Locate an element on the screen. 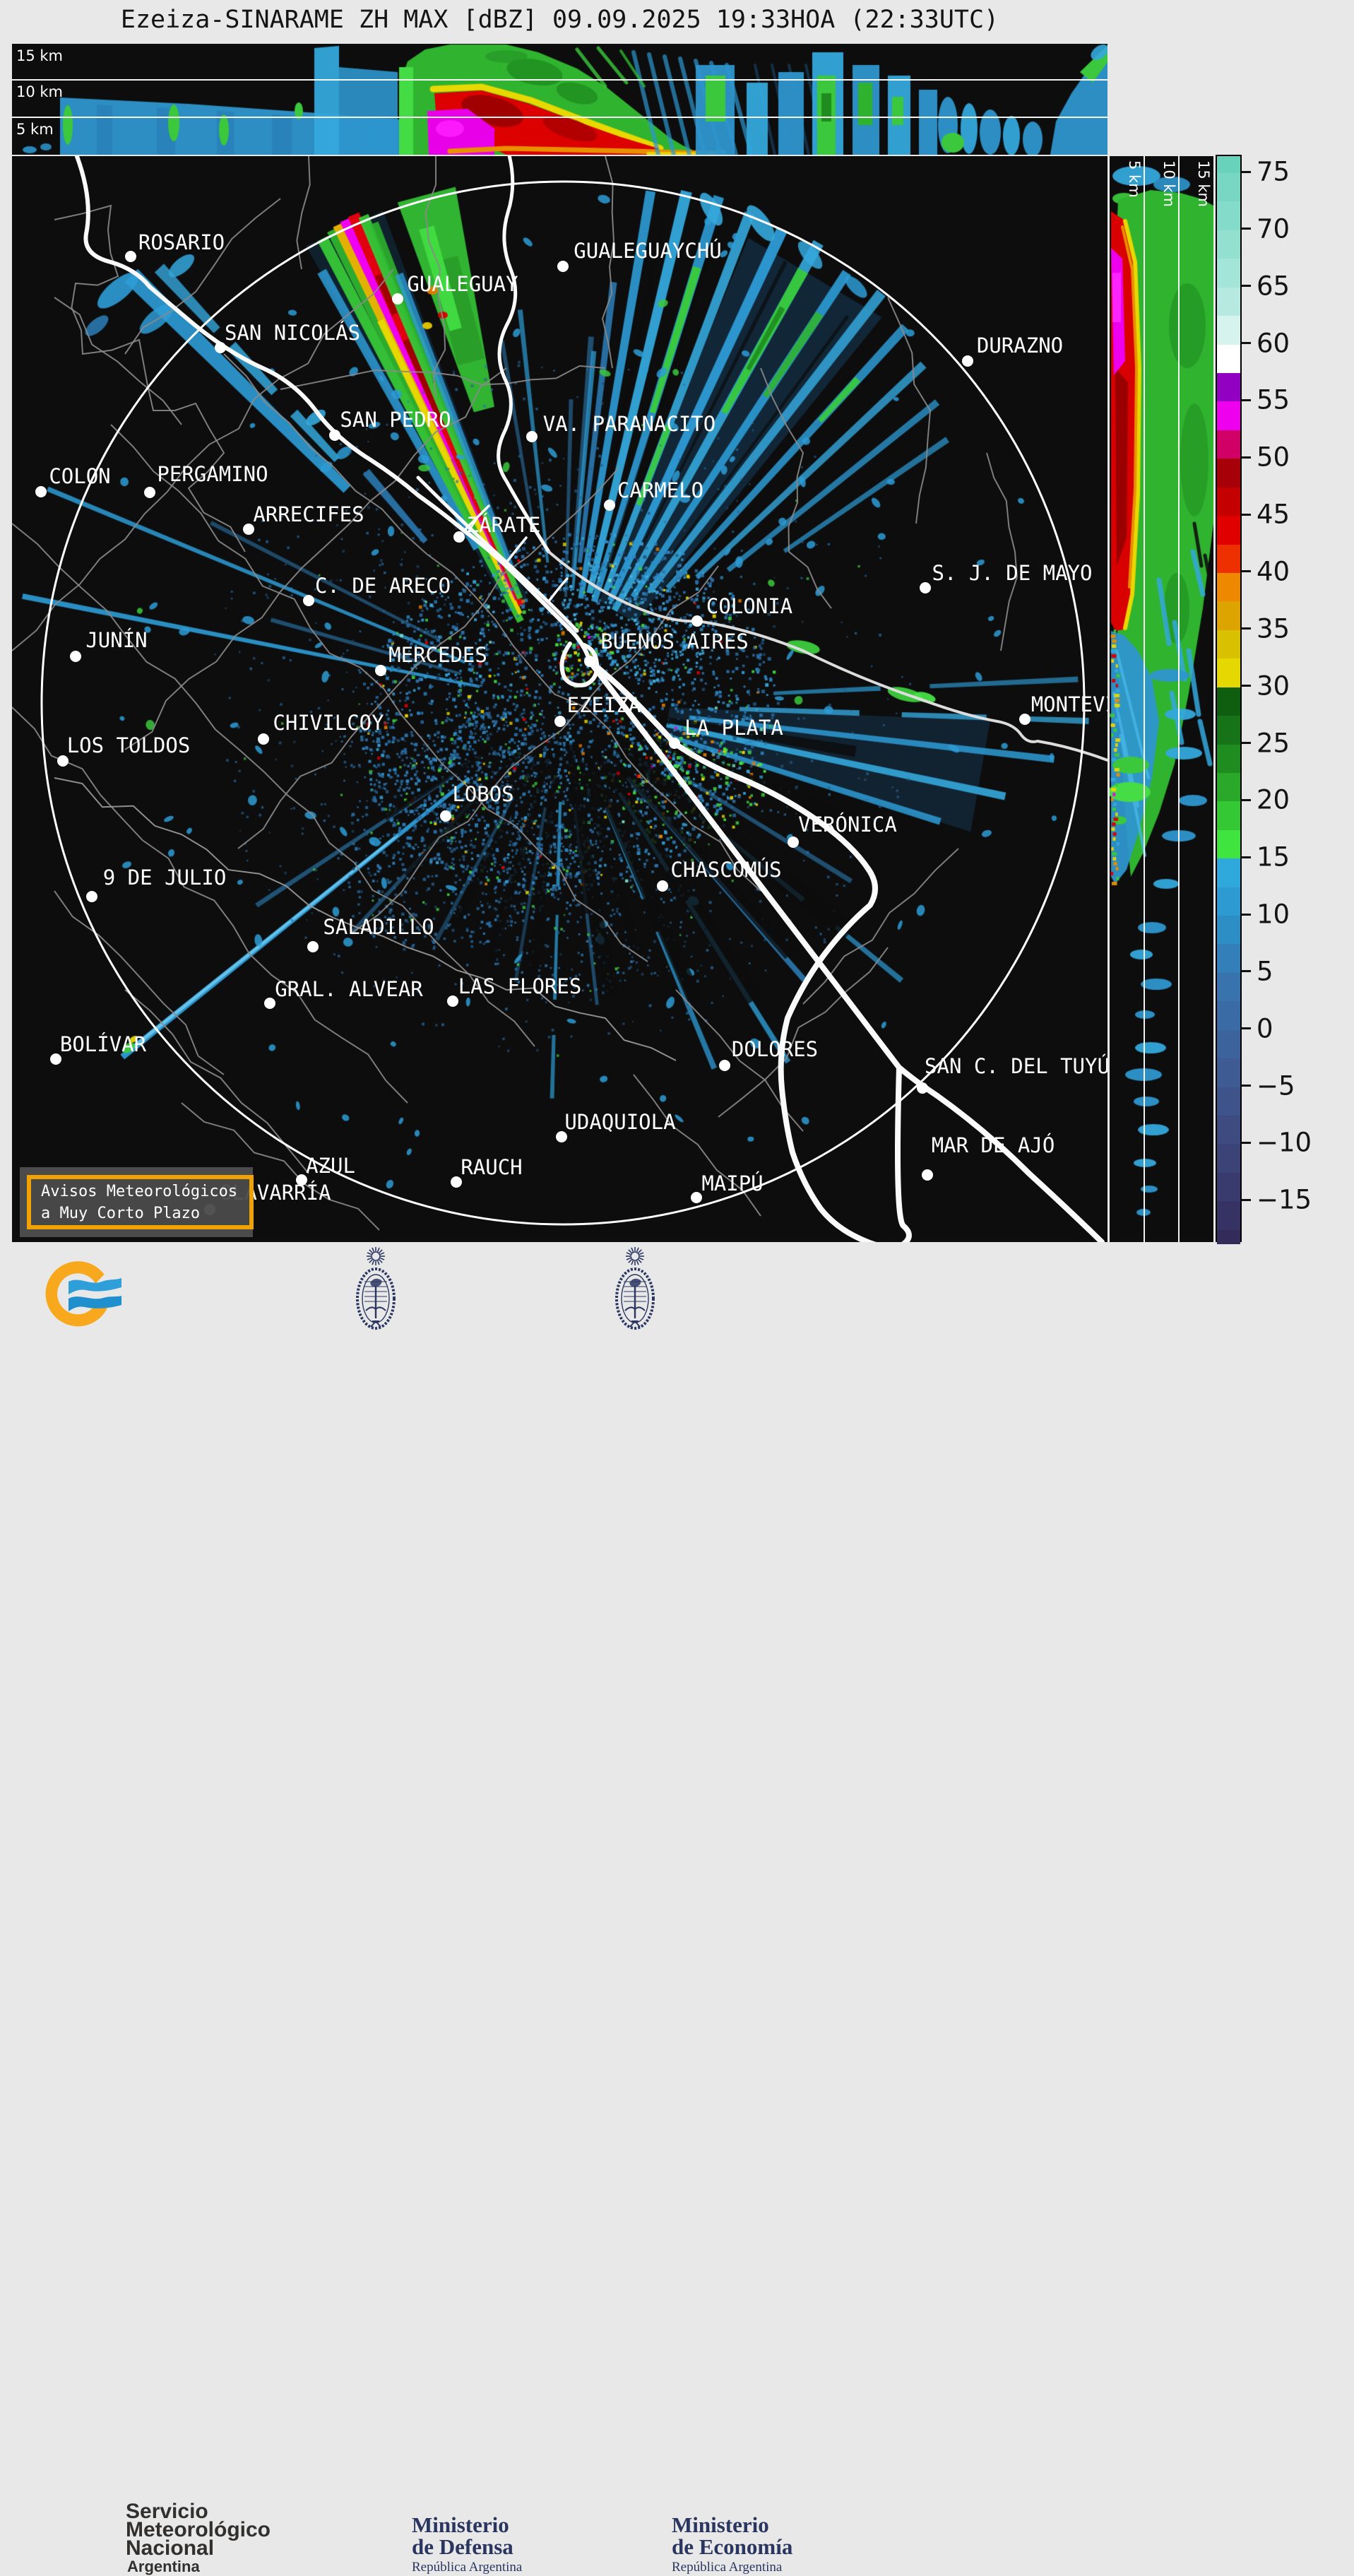  defensa-line1: Ministerio is located at coordinates (460, 2524).